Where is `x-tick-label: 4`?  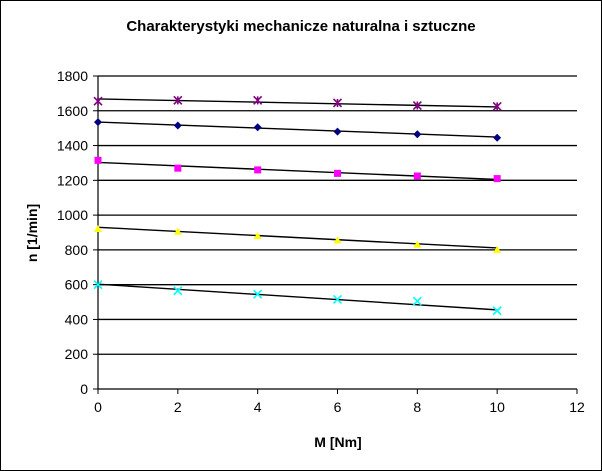
x-tick-label: 4 is located at coordinates (258, 407).